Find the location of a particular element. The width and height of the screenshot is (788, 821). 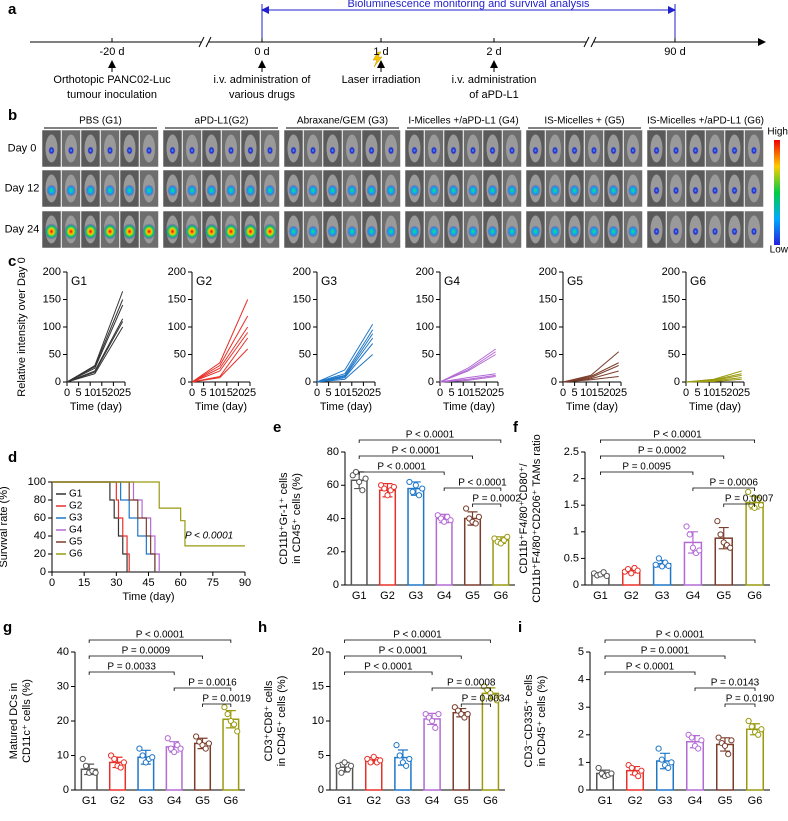

y-axis-label: CD11b⁺Gr-1⁺ cells is located at coordinates (284, 518).